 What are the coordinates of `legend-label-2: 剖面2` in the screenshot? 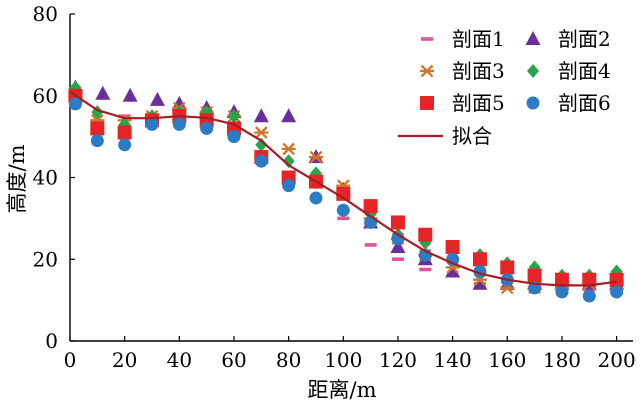 It's located at (584, 39).